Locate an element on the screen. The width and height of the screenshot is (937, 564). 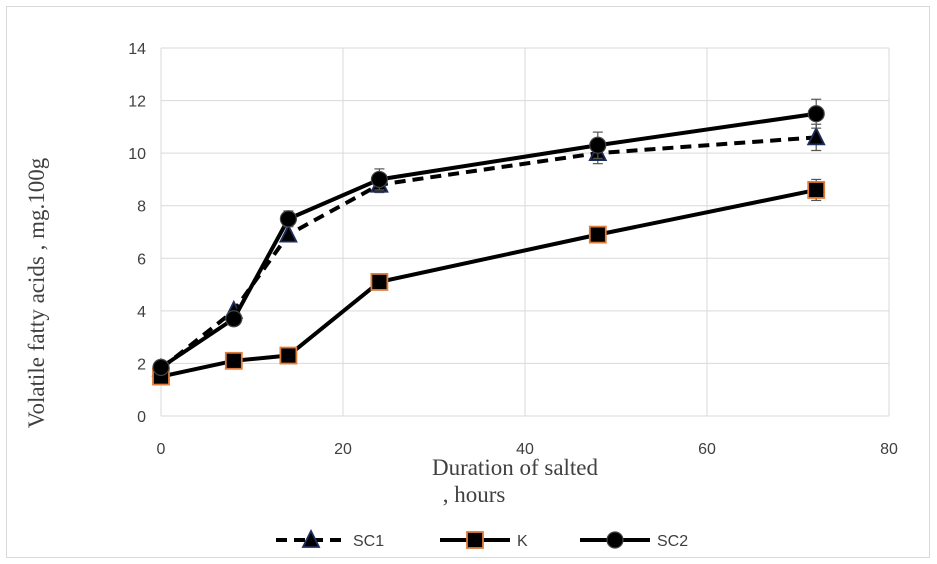
x-tick-label: 60 is located at coordinates (707, 449).